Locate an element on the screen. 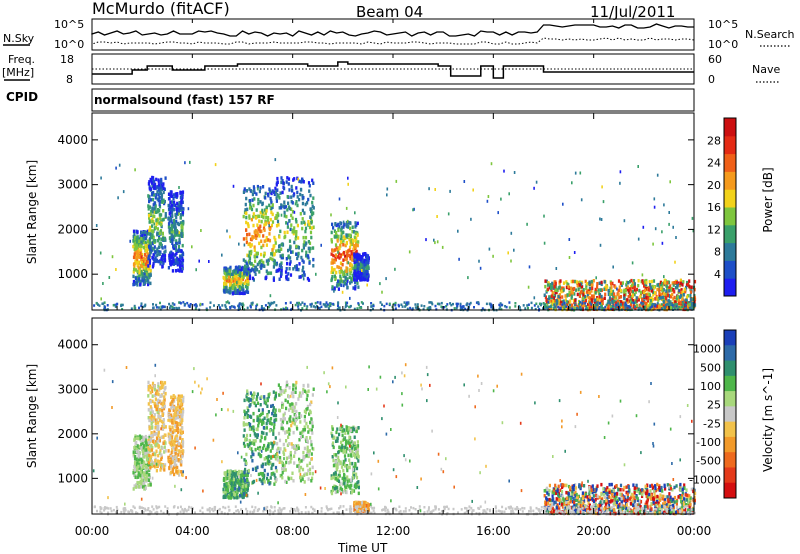 Image resolution: width=800 pixels, height=554 pixels. freq-tick-high: 18 is located at coordinates (67, 59).